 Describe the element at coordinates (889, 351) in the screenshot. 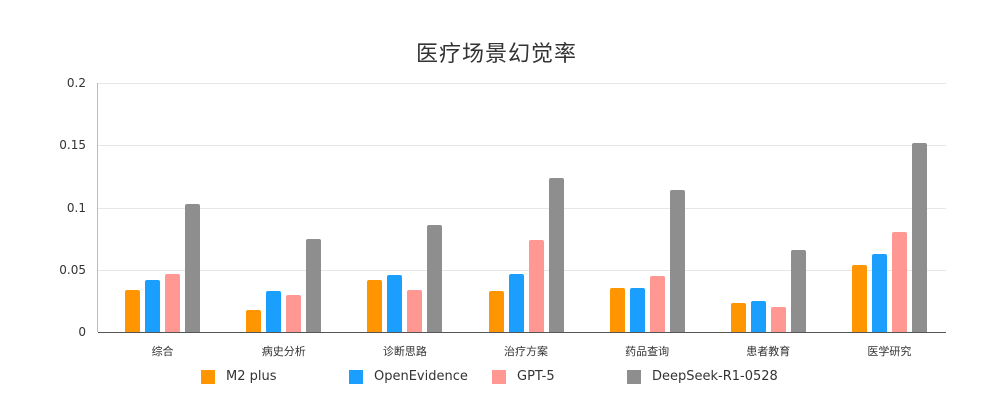

I see `x-tick-label: 医学研究` at that location.